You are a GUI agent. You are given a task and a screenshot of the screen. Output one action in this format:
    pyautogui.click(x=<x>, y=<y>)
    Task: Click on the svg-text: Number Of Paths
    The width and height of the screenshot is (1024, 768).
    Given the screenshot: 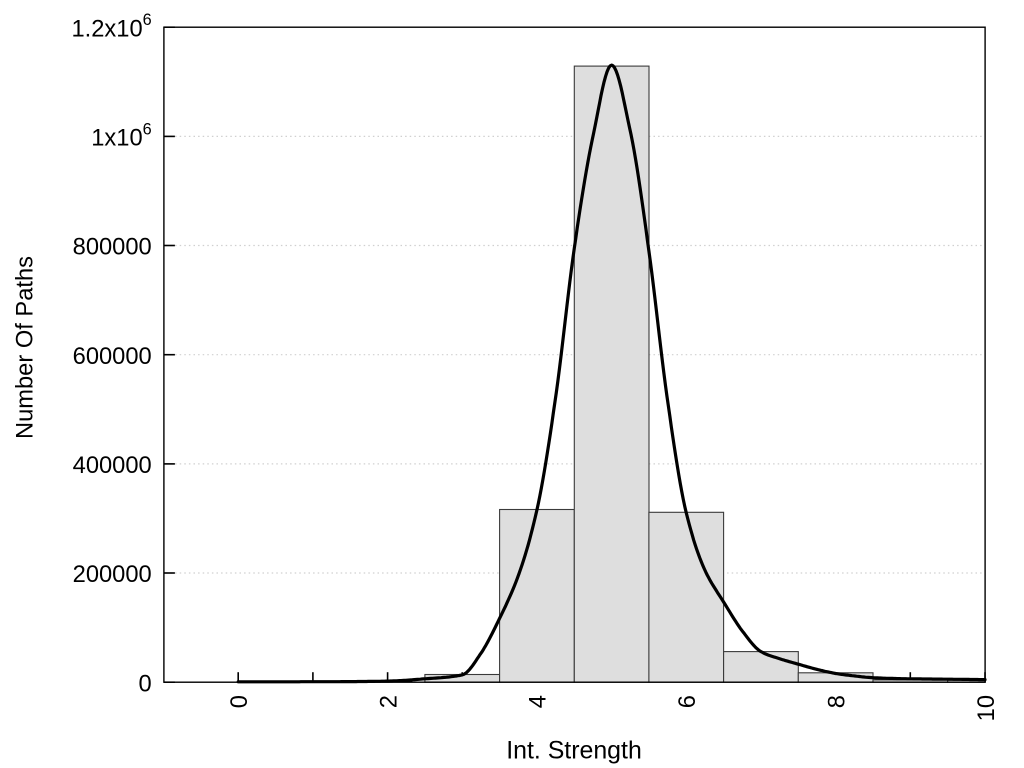 What is the action you would take?
    pyautogui.click(x=26, y=347)
    